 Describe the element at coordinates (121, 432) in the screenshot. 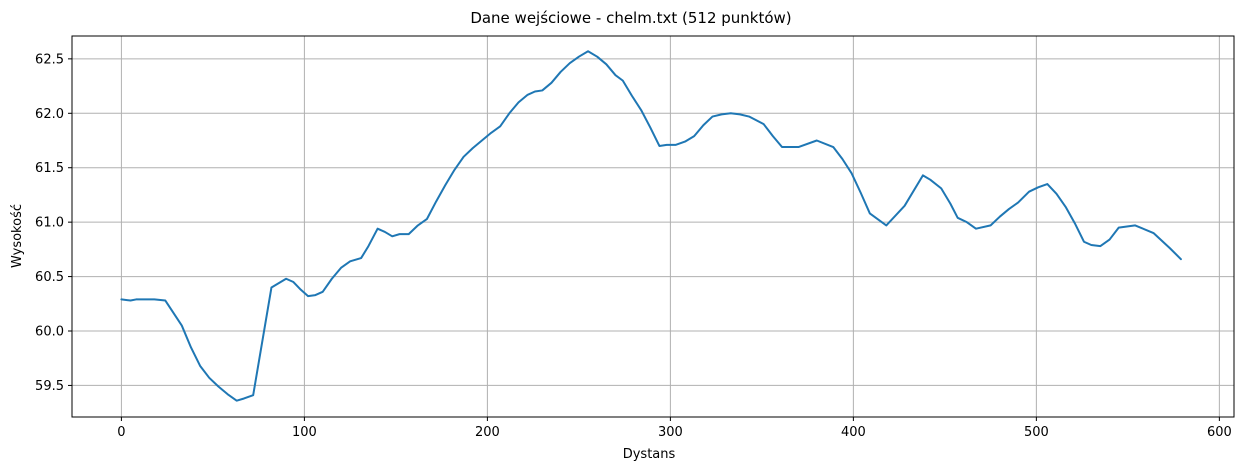

I see `x-tick-label: 0` at that location.